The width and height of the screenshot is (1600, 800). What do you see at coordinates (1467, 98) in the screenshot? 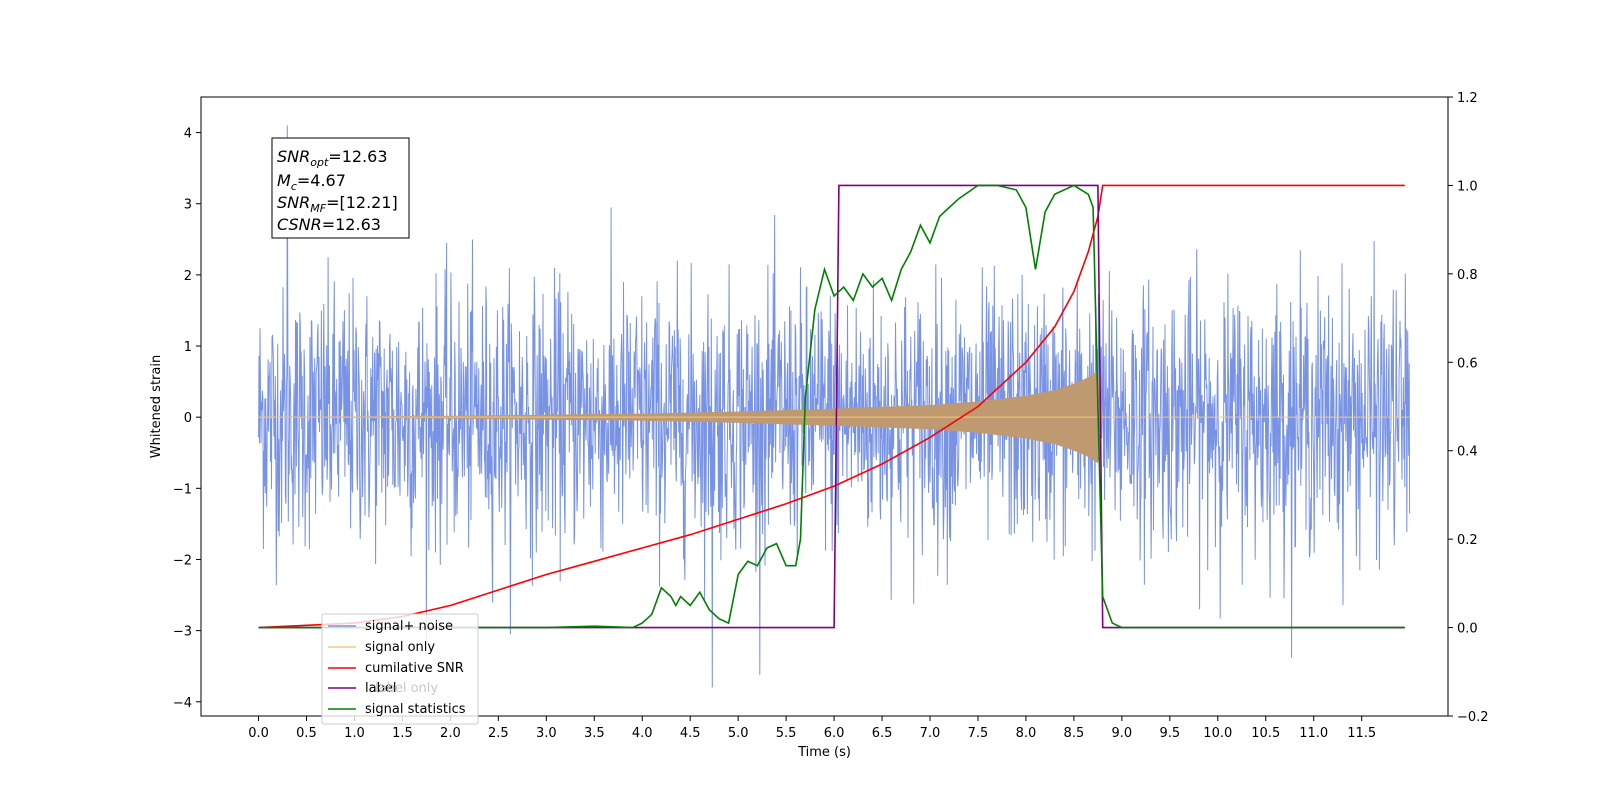
I see `y2-tick-label: 1.2` at bounding box center [1467, 98].